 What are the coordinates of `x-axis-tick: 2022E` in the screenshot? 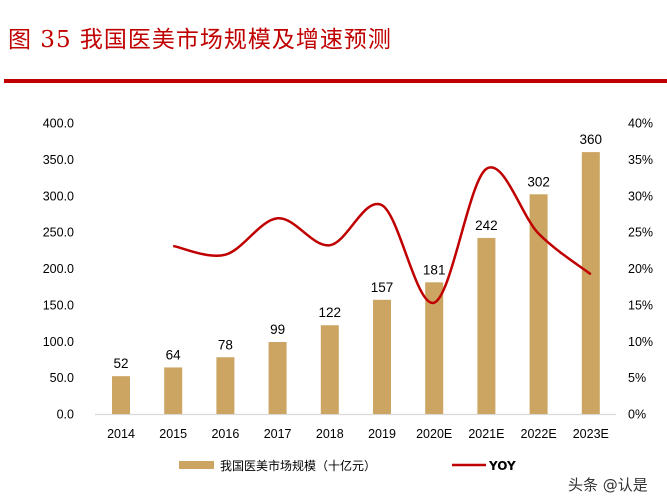 It's located at (539, 434).